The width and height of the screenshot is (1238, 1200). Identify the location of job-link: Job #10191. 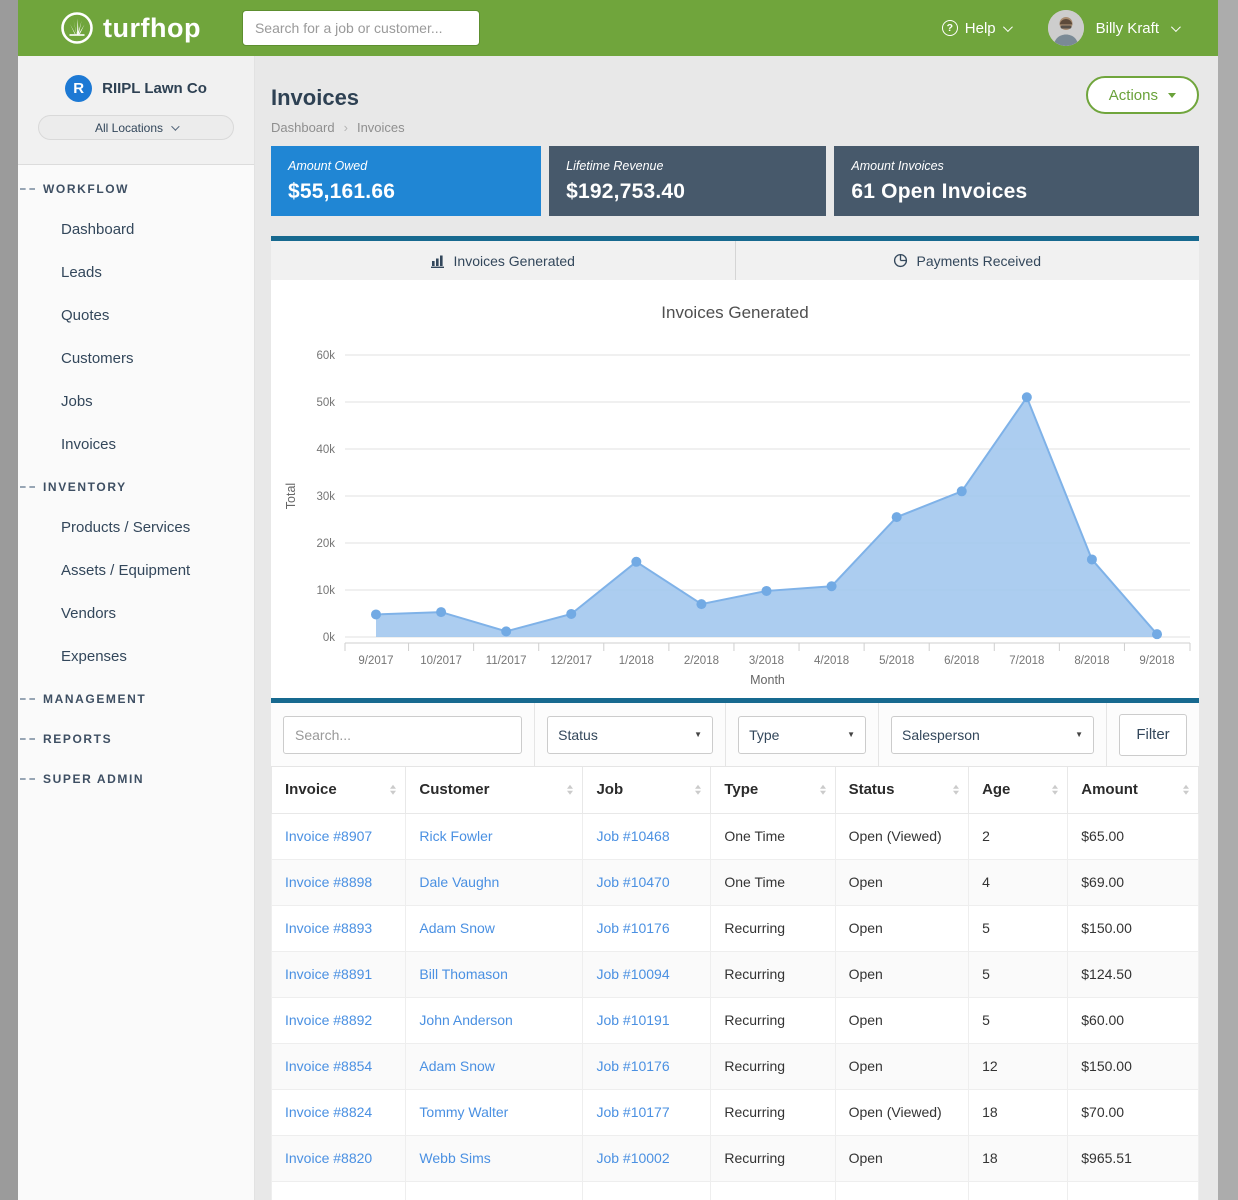
(633, 1020).